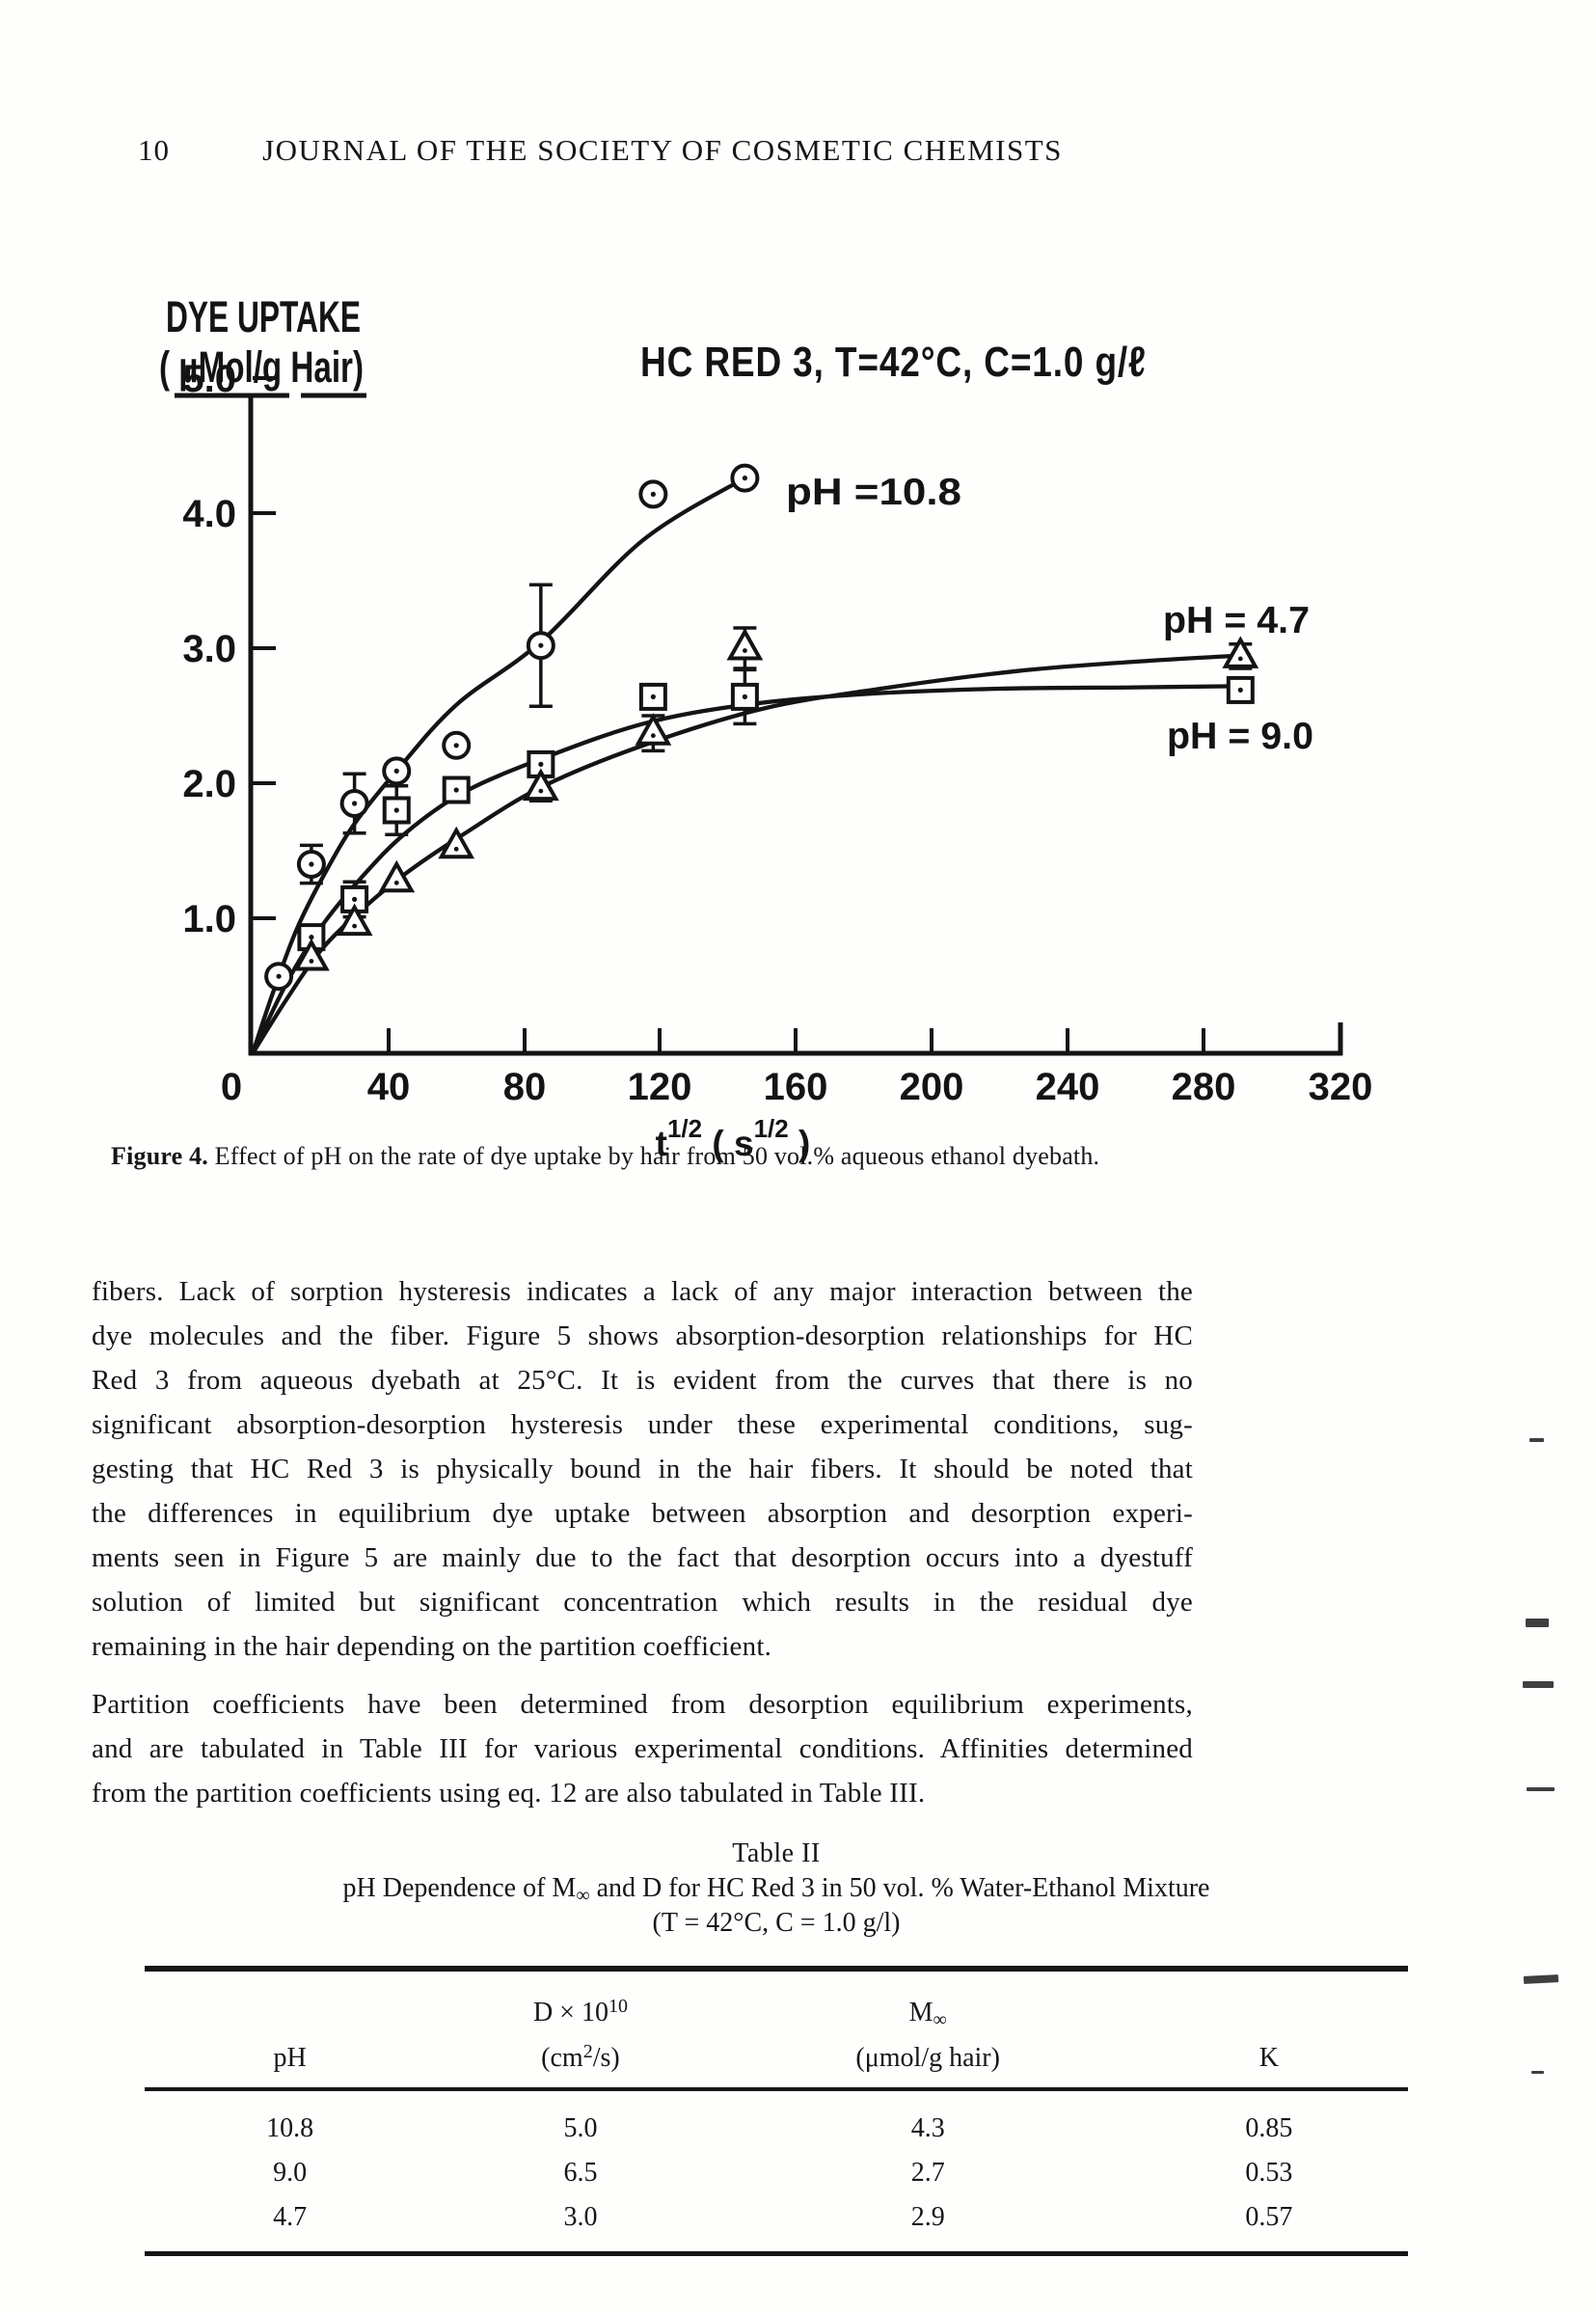  I want to click on table-2-condition: (T = 42°C, C = 1.0 g/l), so click(777, 1923).